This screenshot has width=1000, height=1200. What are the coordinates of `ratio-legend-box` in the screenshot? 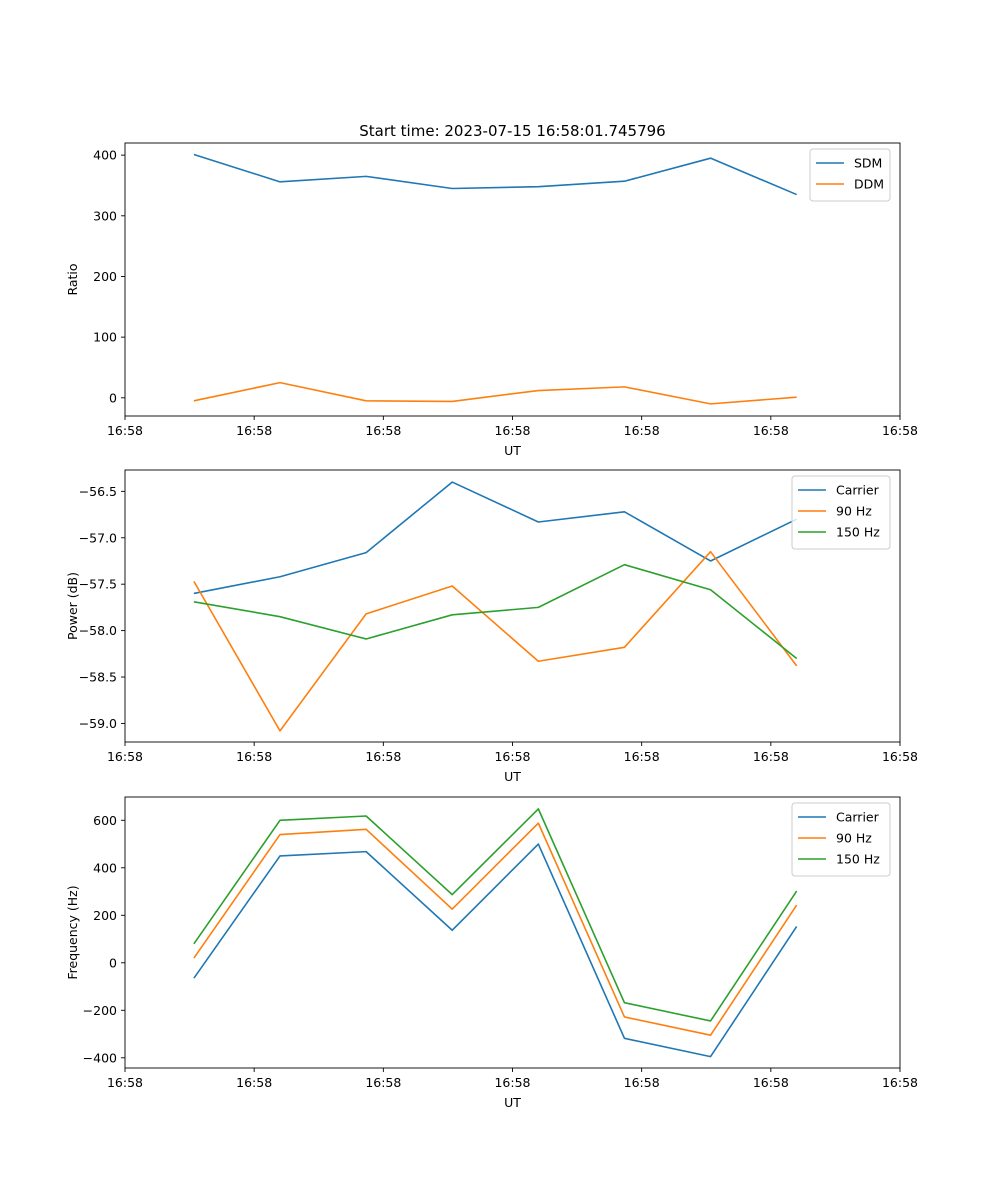 It's located at (850, 175).